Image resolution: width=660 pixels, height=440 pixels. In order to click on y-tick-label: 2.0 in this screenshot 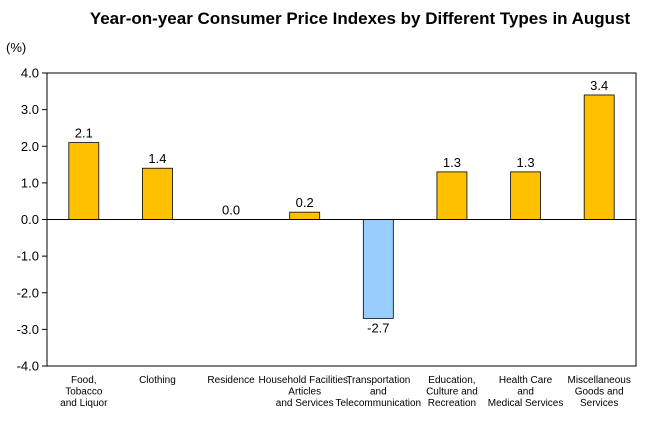, I will do `click(30, 146)`.